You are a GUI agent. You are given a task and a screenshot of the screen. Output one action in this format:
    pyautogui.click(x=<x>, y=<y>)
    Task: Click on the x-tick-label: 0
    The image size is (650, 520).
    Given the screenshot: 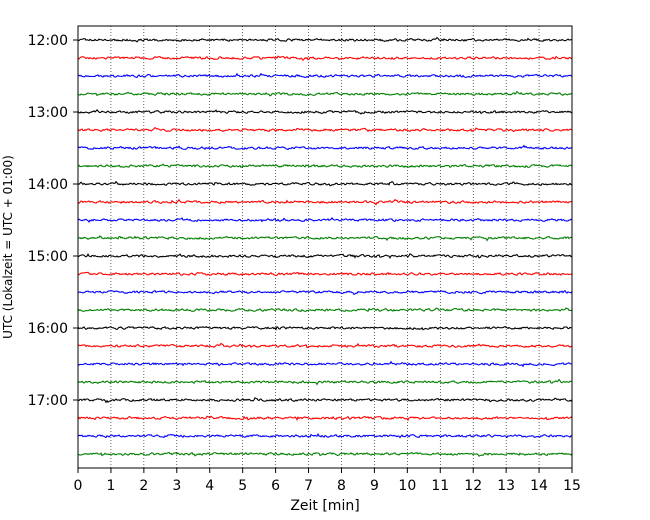 What is the action you would take?
    pyautogui.click(x=78, y=486)
    